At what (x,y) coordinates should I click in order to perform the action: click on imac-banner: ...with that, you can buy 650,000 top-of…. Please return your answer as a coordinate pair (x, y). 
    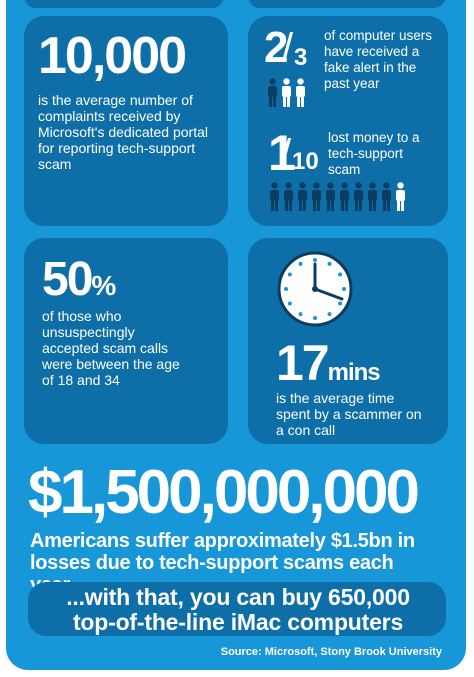
    Looking at the image, I should click on (237, 609).